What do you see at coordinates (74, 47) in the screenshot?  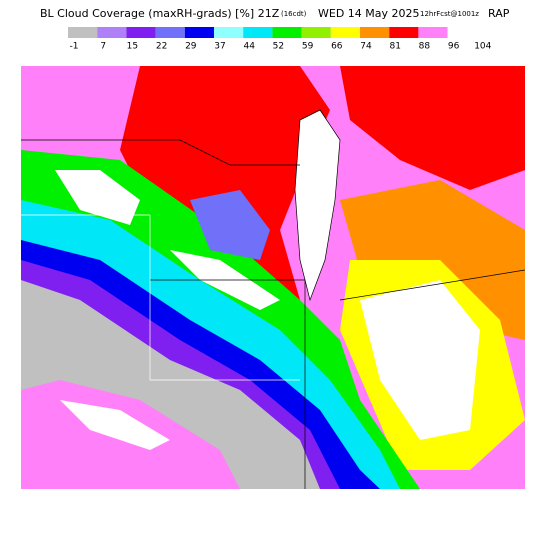 I see `legend-label: -1` at bounding box center [74, 47].